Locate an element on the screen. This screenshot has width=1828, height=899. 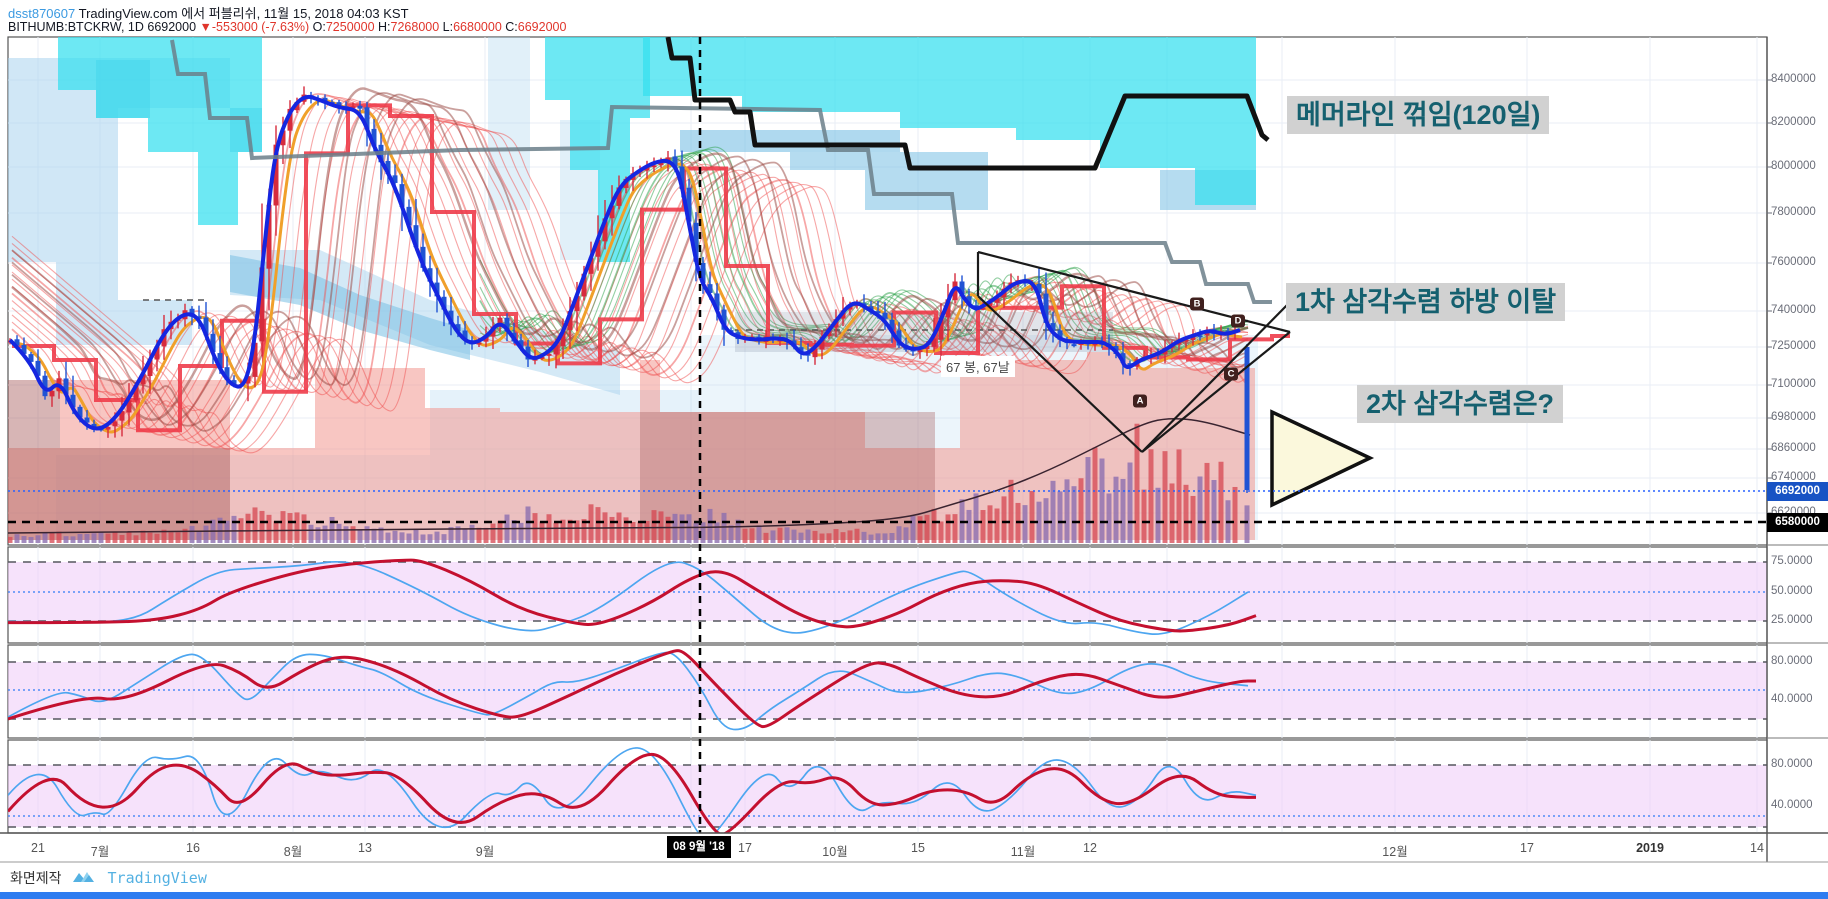
tradingview-brand: TradingView is located at coordinates (157, 878).